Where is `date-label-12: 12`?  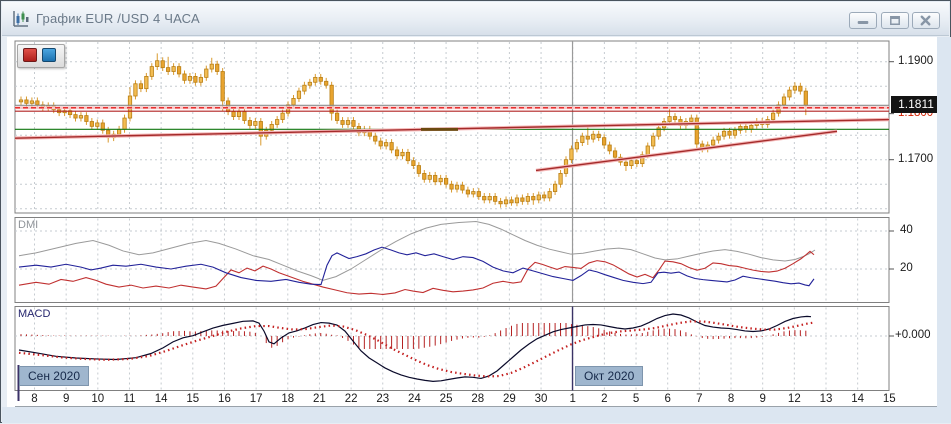
date-label-12: 12 is located at coordinates (794, 399).